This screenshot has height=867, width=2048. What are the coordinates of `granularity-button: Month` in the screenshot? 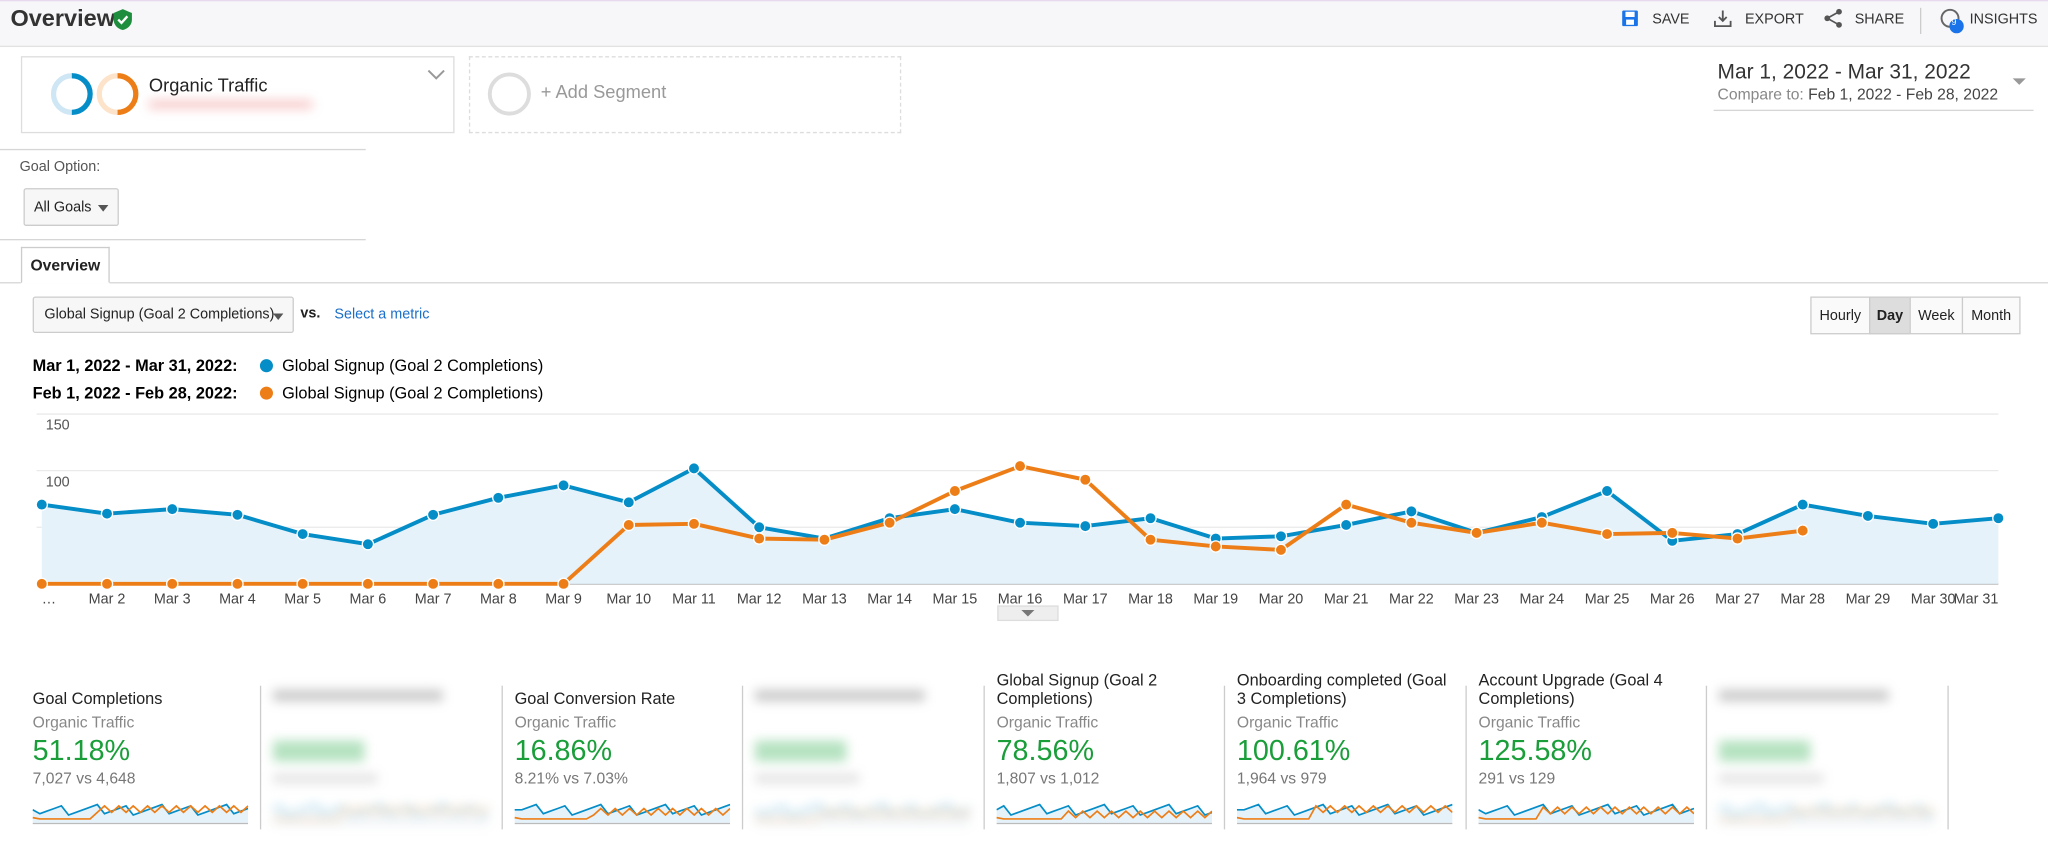 It's located at (1991, 315).